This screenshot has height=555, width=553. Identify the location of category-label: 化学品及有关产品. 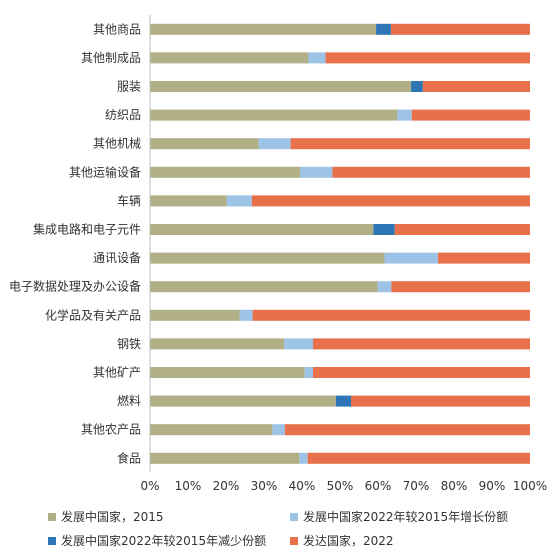
(93, 314).